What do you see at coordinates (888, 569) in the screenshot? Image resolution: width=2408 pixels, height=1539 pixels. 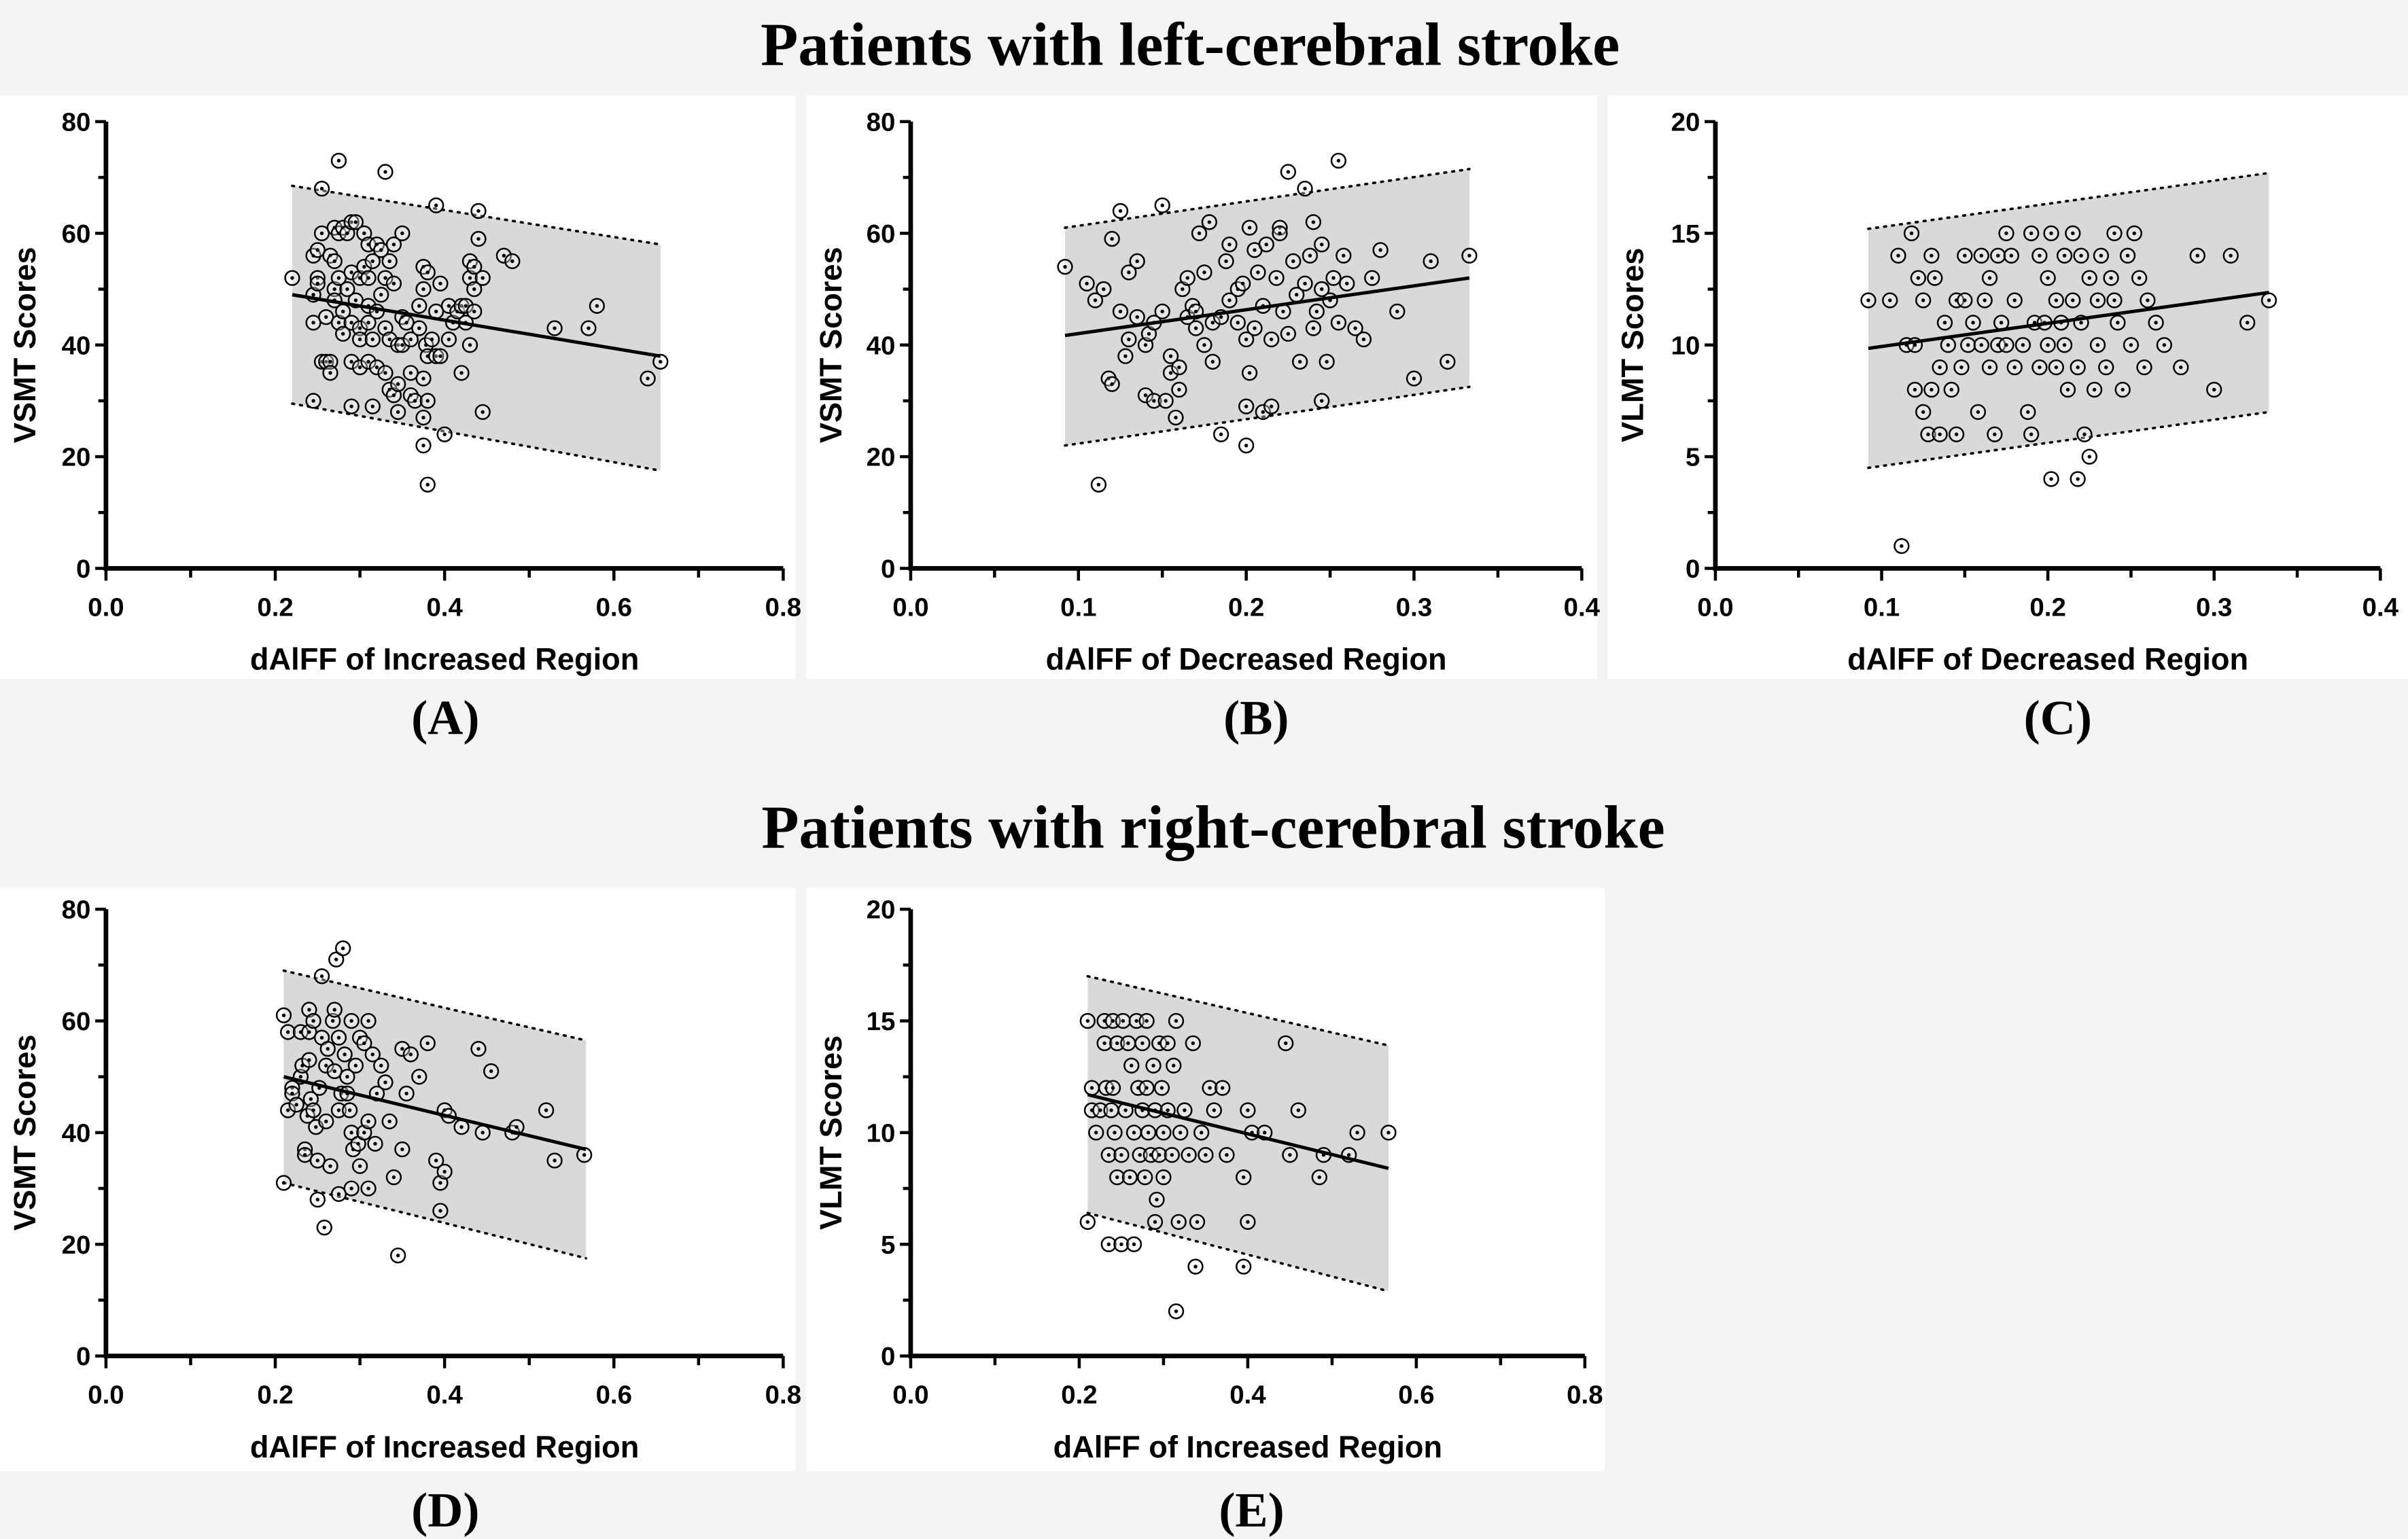 I see `y-tick-label: 0` at bounding box center [888, 569].